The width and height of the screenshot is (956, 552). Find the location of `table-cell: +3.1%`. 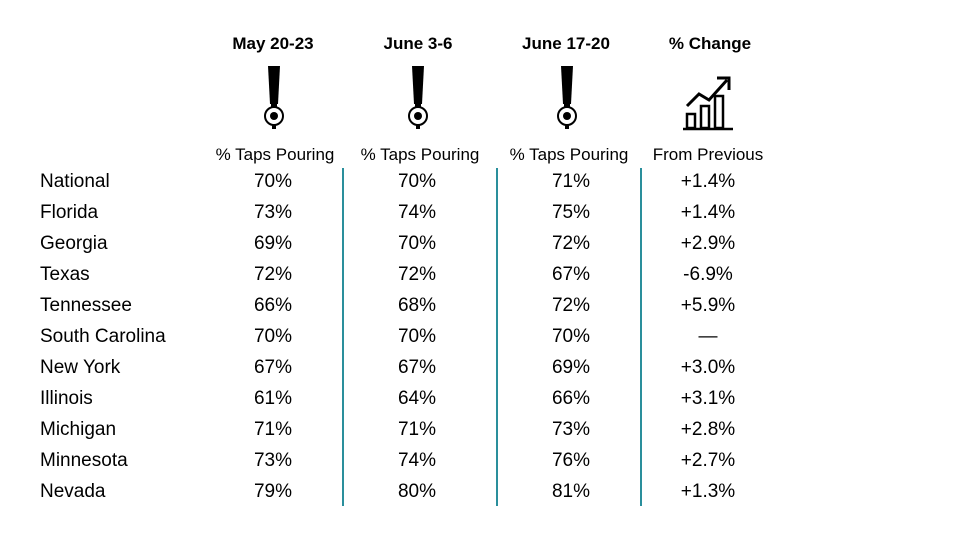

table-cell: +3.1% is located at coordinates (708, 398).